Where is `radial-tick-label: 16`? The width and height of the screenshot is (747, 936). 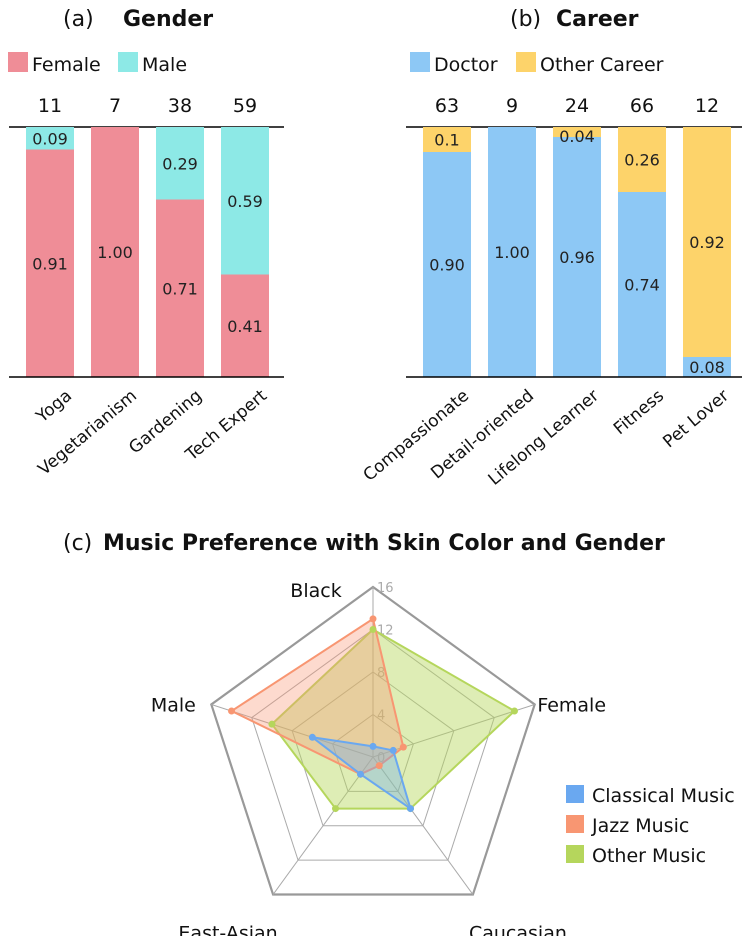
radial-tick-label: 16 is located at coordinates (385, 588).